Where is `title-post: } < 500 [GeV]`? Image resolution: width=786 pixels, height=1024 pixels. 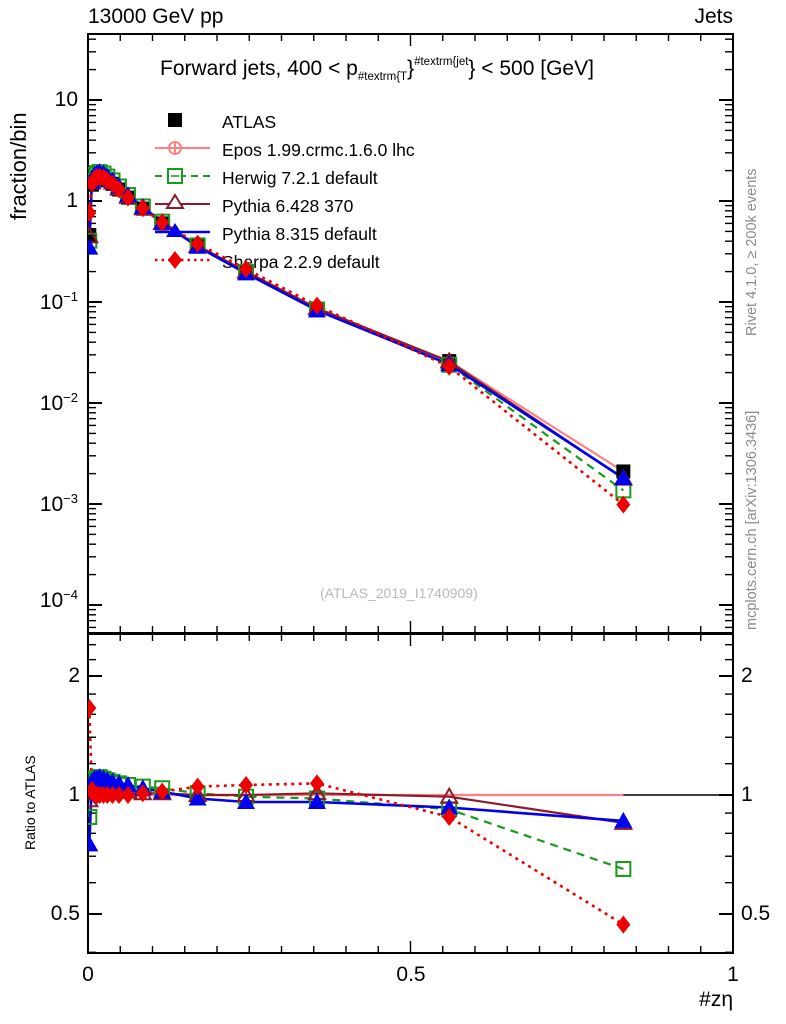 title-post: } < 500 [GeV] is located at coordinates (531, 68).